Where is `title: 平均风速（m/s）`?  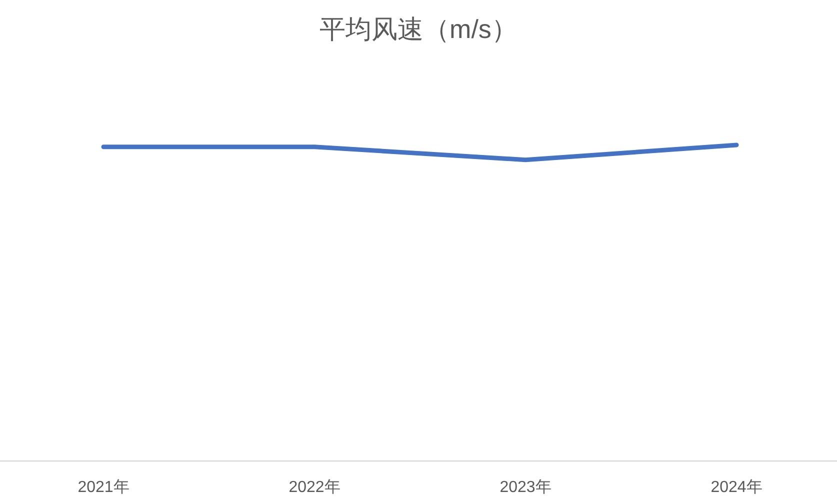 title: 平均风速（m/s） is located at coordinates (419, 29).